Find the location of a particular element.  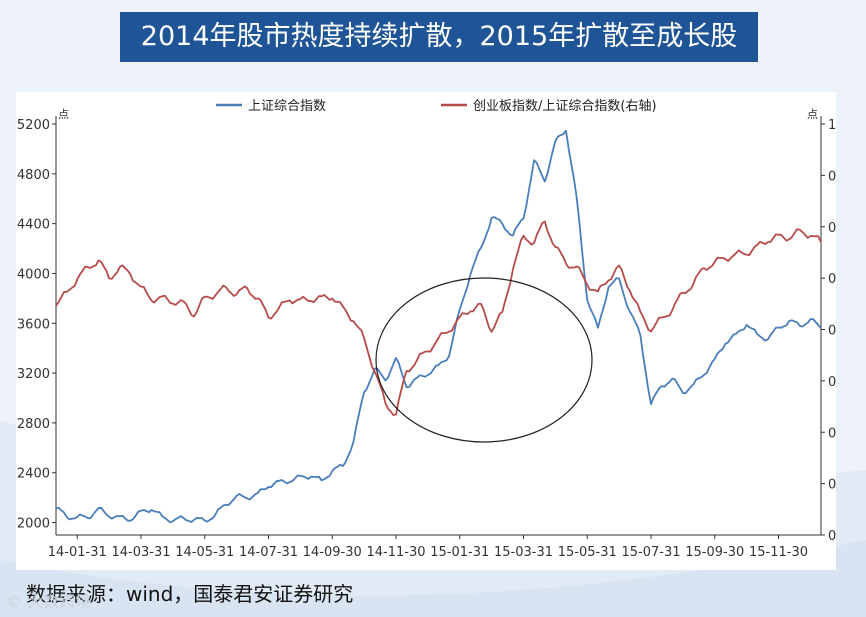

y-right-tick-label: 0.2 is located at coordinates (832, 536).